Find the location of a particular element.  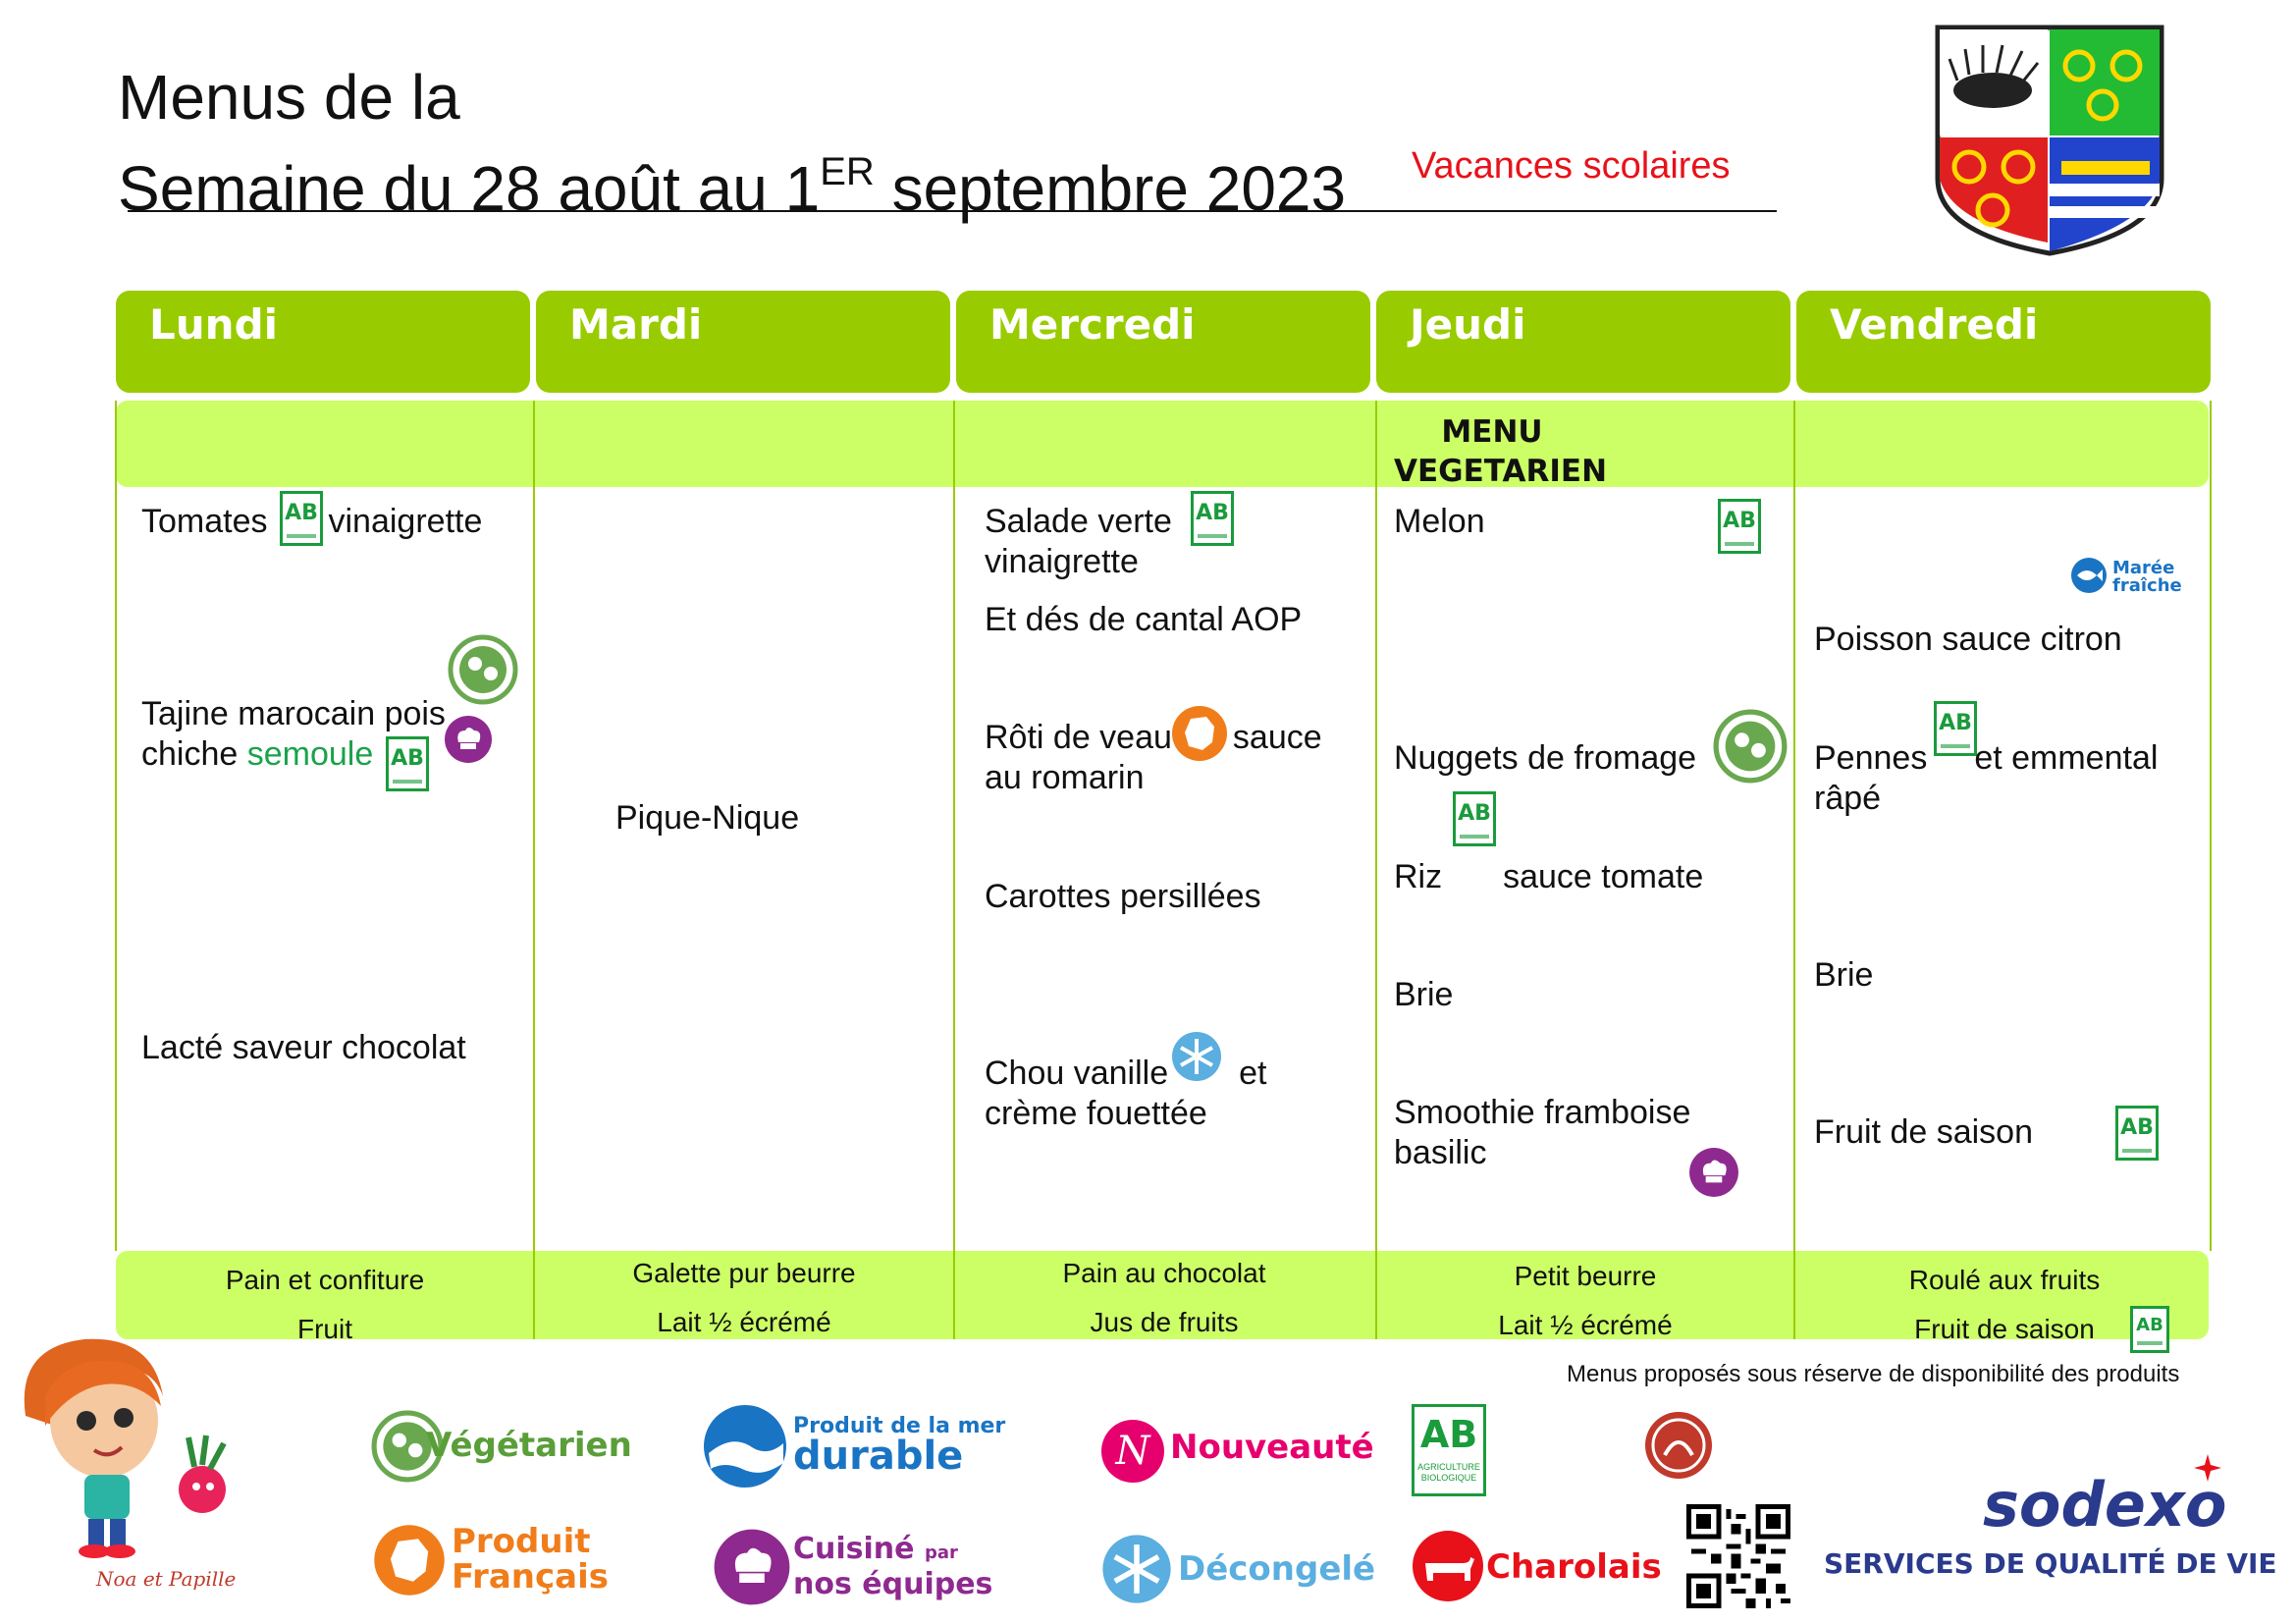

day-header-lundi: Lundi is located at coordinates (323, 342).